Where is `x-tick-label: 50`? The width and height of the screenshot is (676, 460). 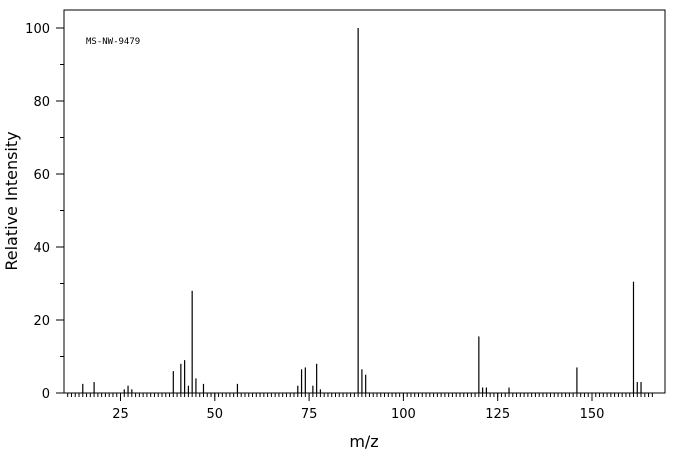
x-tick-label: 50 is located at coordinates (215, 414).